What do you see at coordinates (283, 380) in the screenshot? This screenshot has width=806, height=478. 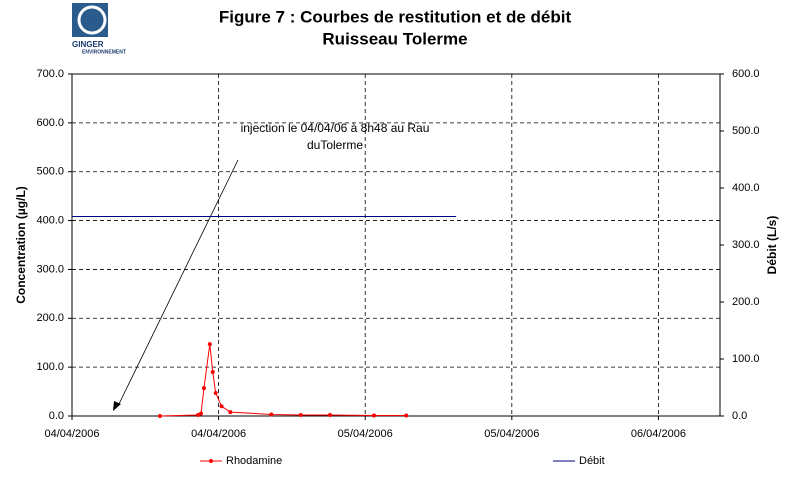 I see `series-line` at bounding box center [283, 380].